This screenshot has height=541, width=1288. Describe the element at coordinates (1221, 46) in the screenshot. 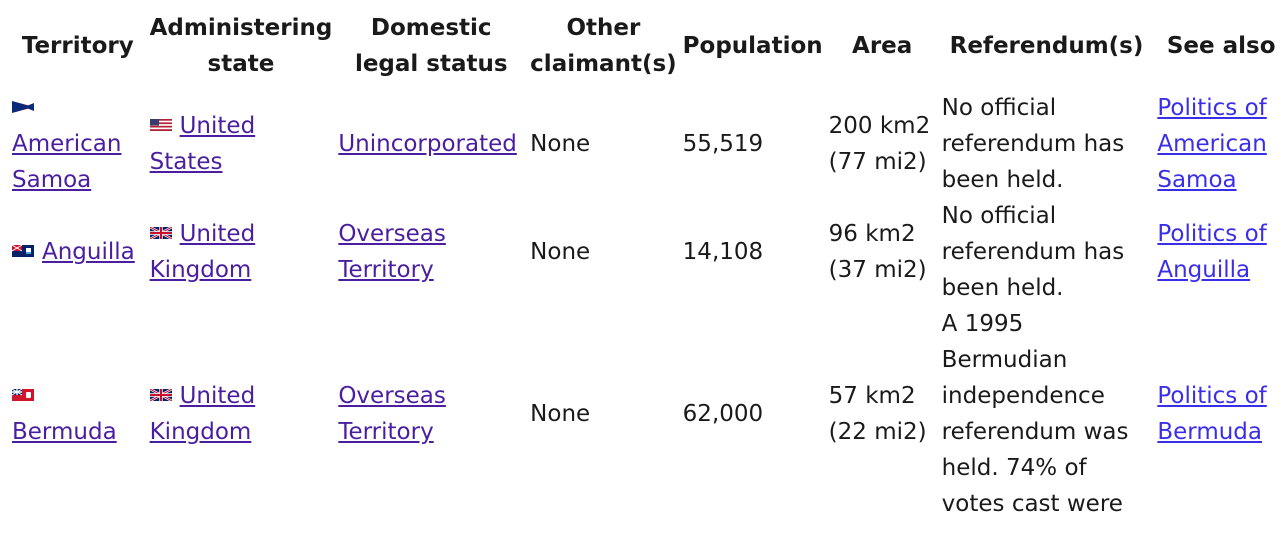

I see `header-see-also: See also` at that location.